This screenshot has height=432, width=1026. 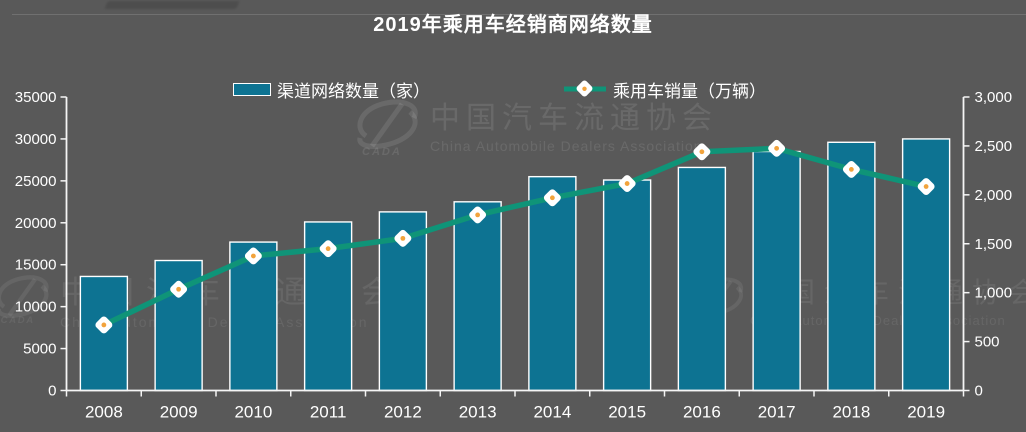 What do you see at coordinates (994, 146) in the screenshot?
I see `right-axis-tick-label: 2,500` at bounding box center [994, 146].